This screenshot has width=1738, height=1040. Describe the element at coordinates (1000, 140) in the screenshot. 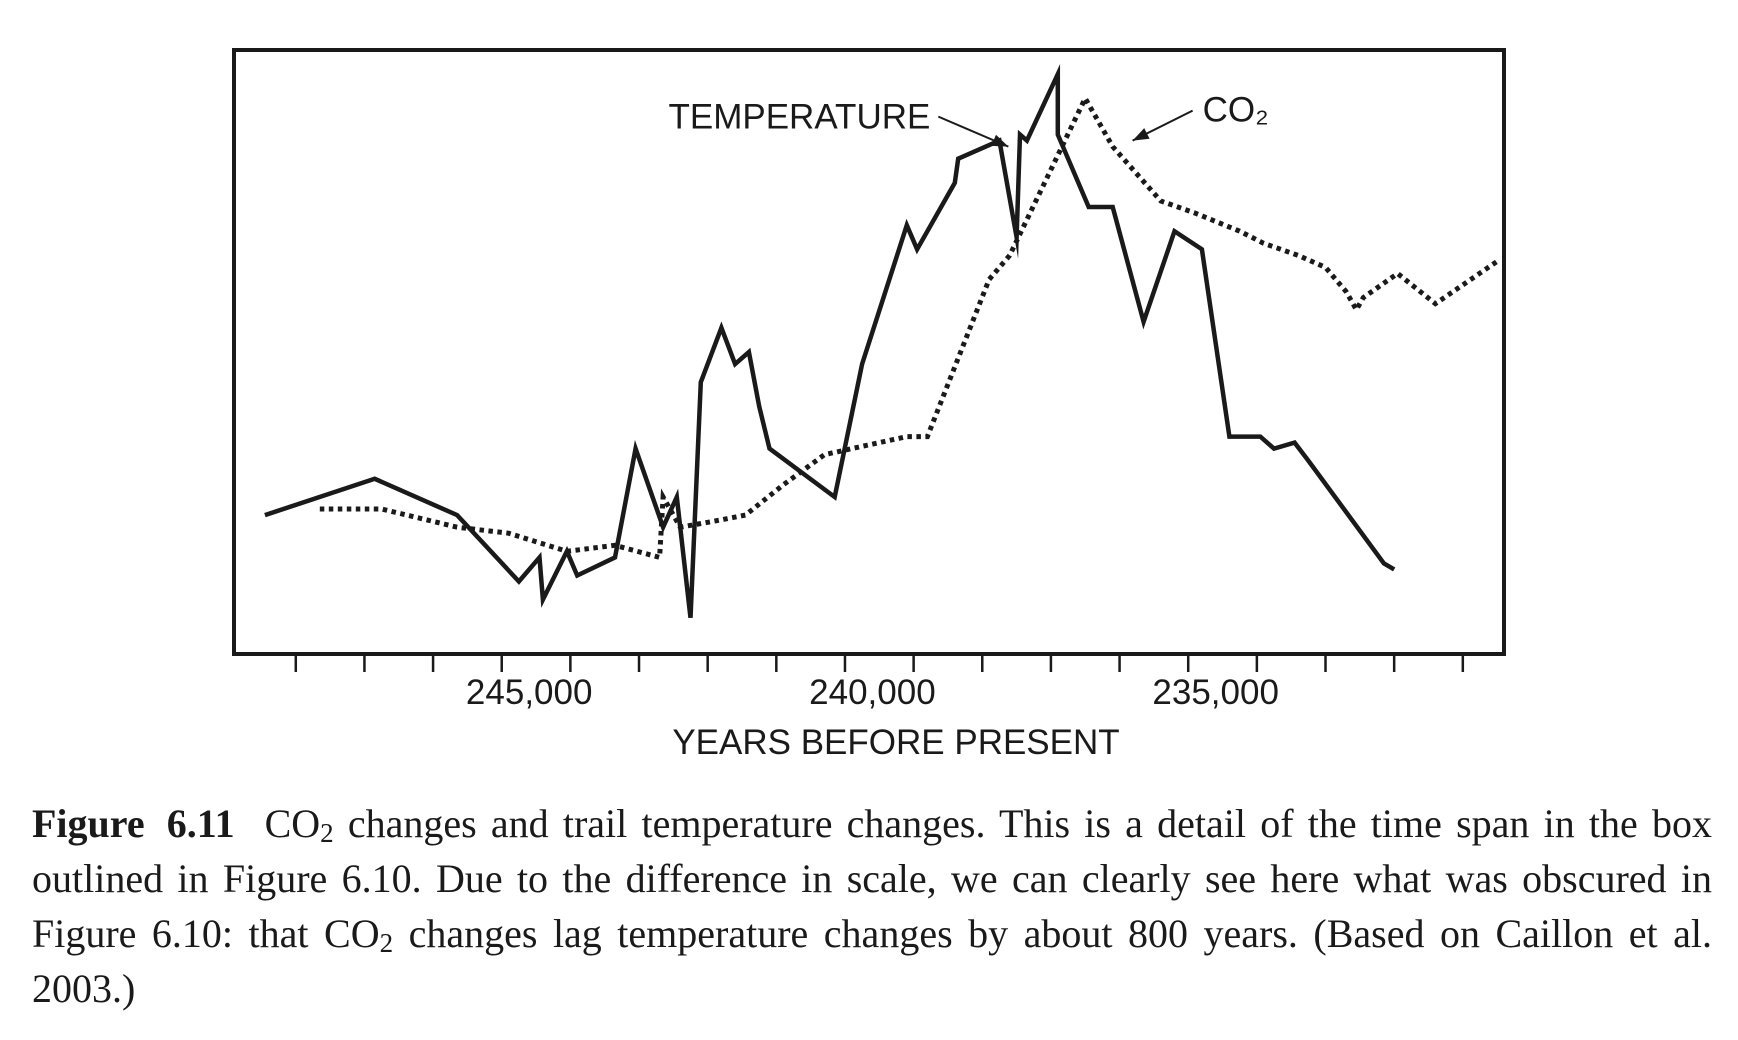

I see `temperature-annotation-arrowhead` at that location.